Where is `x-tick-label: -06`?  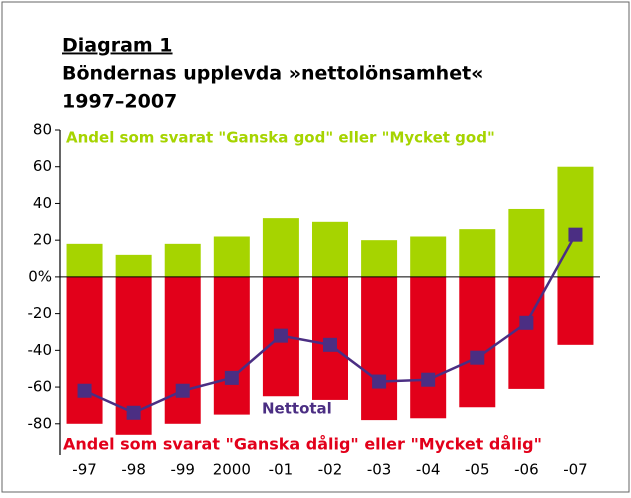
x-tick-label: -06 is located at coordinates (526, 470).